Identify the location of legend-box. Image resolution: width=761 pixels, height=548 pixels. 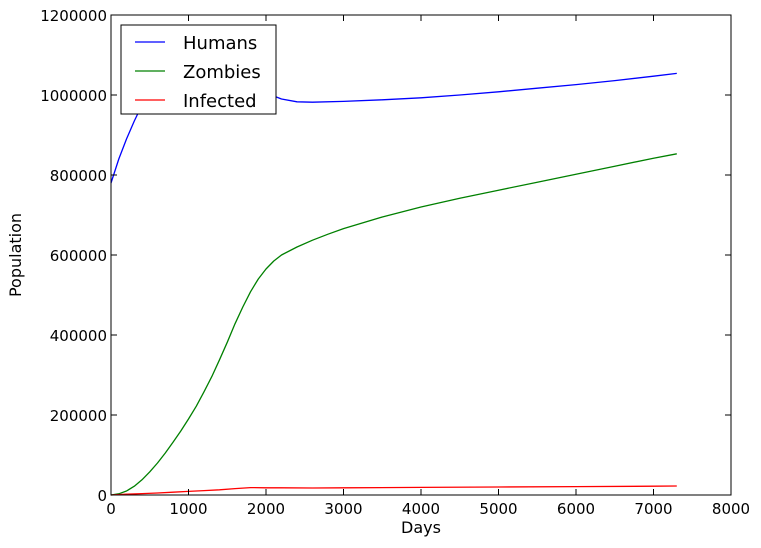
(198, 69).